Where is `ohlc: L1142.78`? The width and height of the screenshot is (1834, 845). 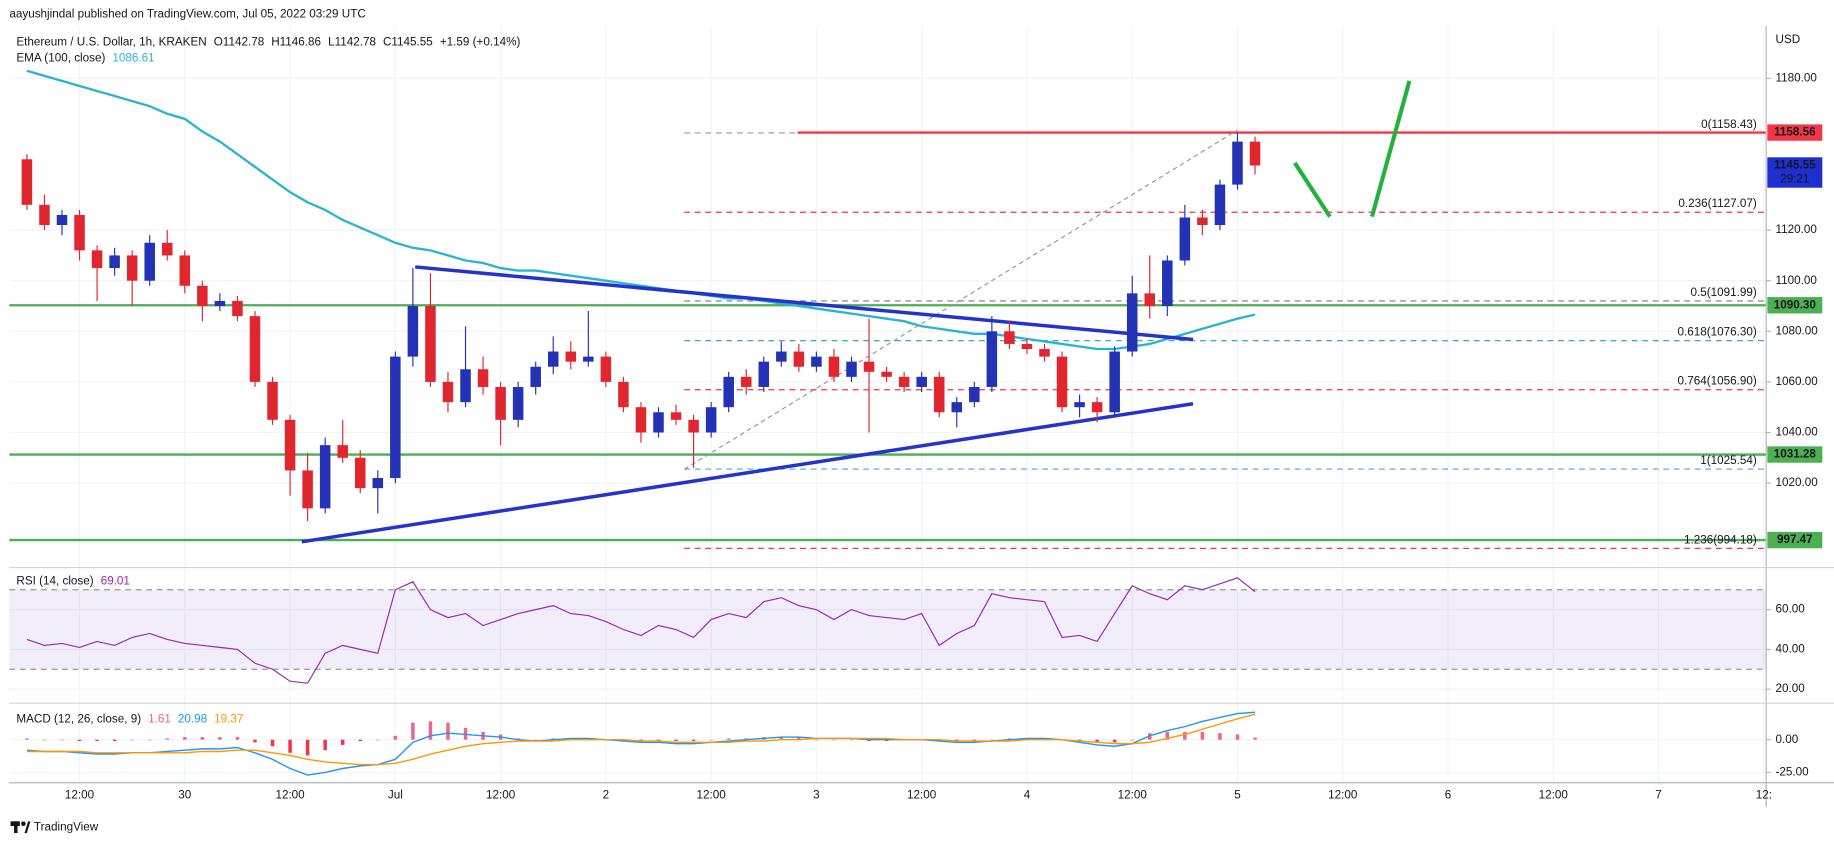
ohlc: L1142.78 is located at coordinates (352, 41).